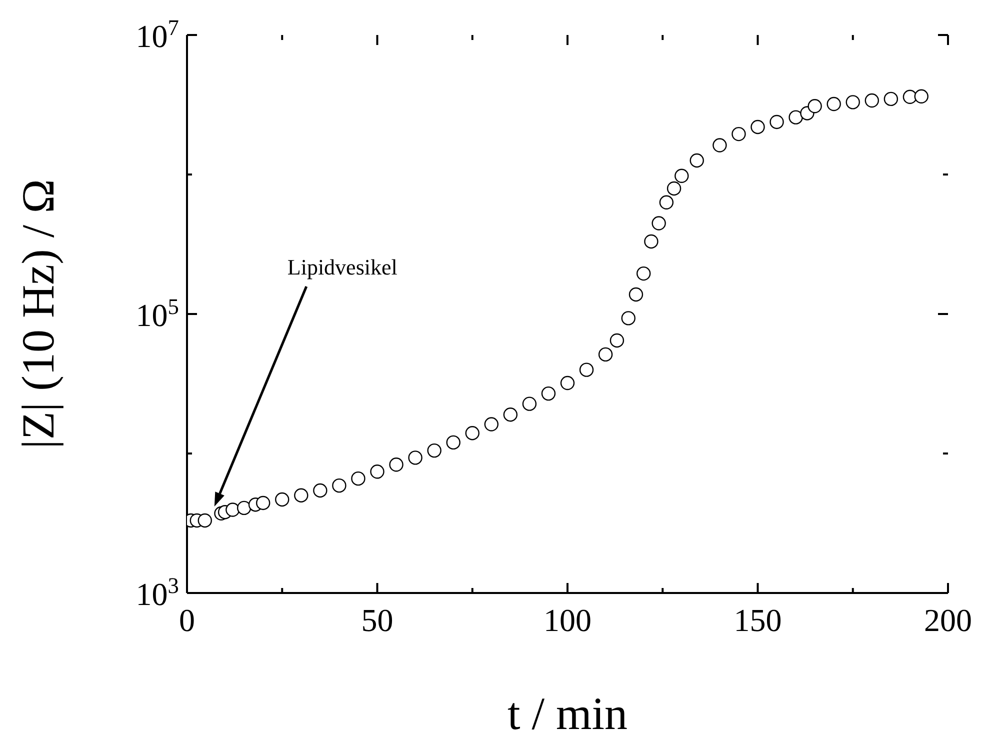 The width and height of the screenshot is (984, 753). Describe the element at coordinates (157, 592) in the screenshot. I see `y-tick-label: 10$^{3}$` at that location.